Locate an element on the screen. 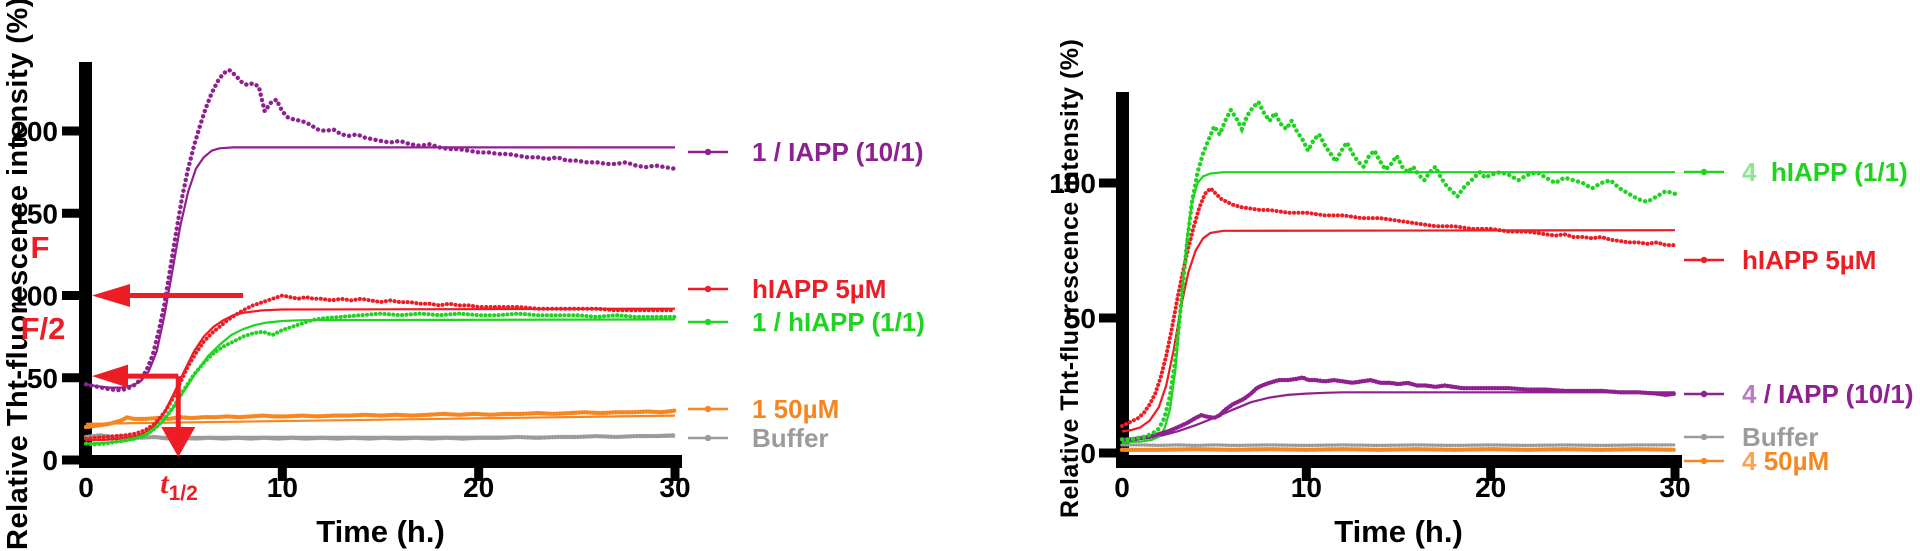 This screenshot has width=1920, height=551. legend-label: hIAPP 5µM is located at coordinates (819, 289).